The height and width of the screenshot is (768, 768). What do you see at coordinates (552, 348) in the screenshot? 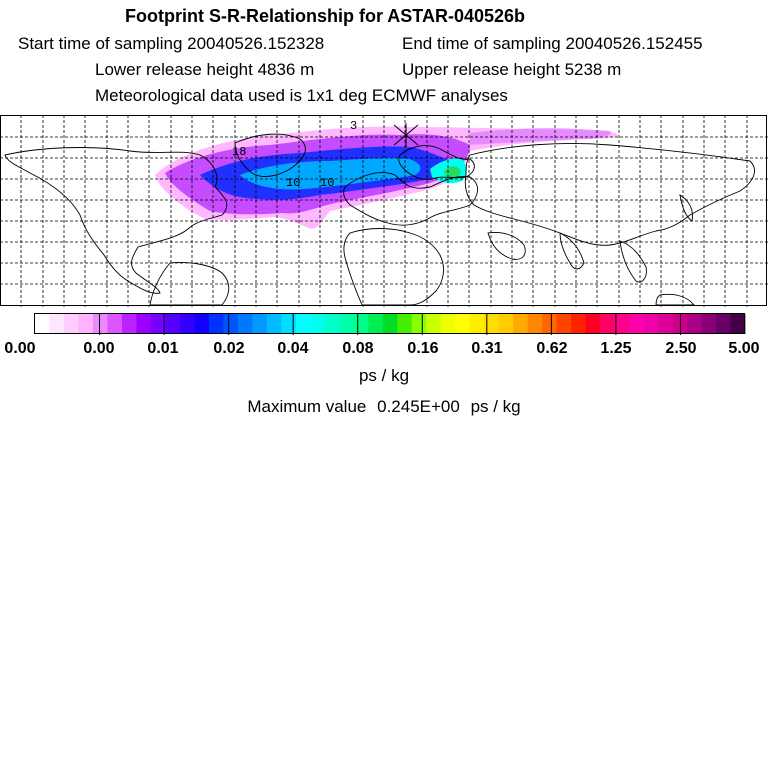
I see `colorbar-tick-label: 0.62` at bounding box center [552, 348].